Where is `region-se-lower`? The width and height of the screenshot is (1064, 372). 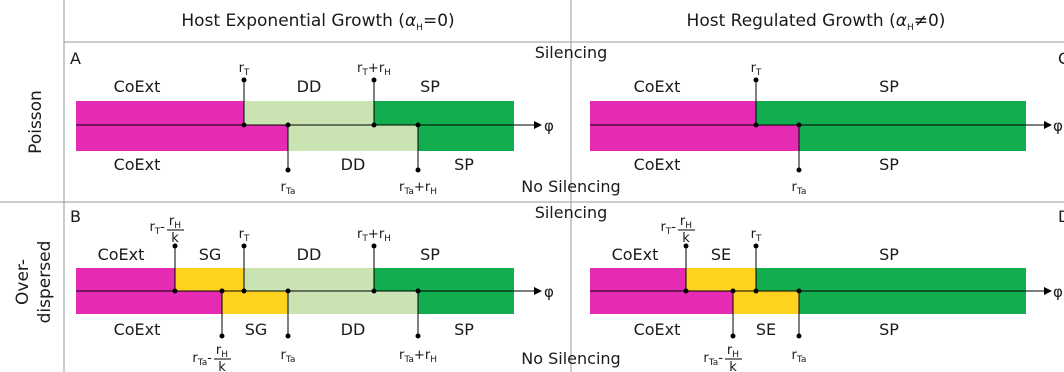
region-se-lower is located at coordinates (766, 302).